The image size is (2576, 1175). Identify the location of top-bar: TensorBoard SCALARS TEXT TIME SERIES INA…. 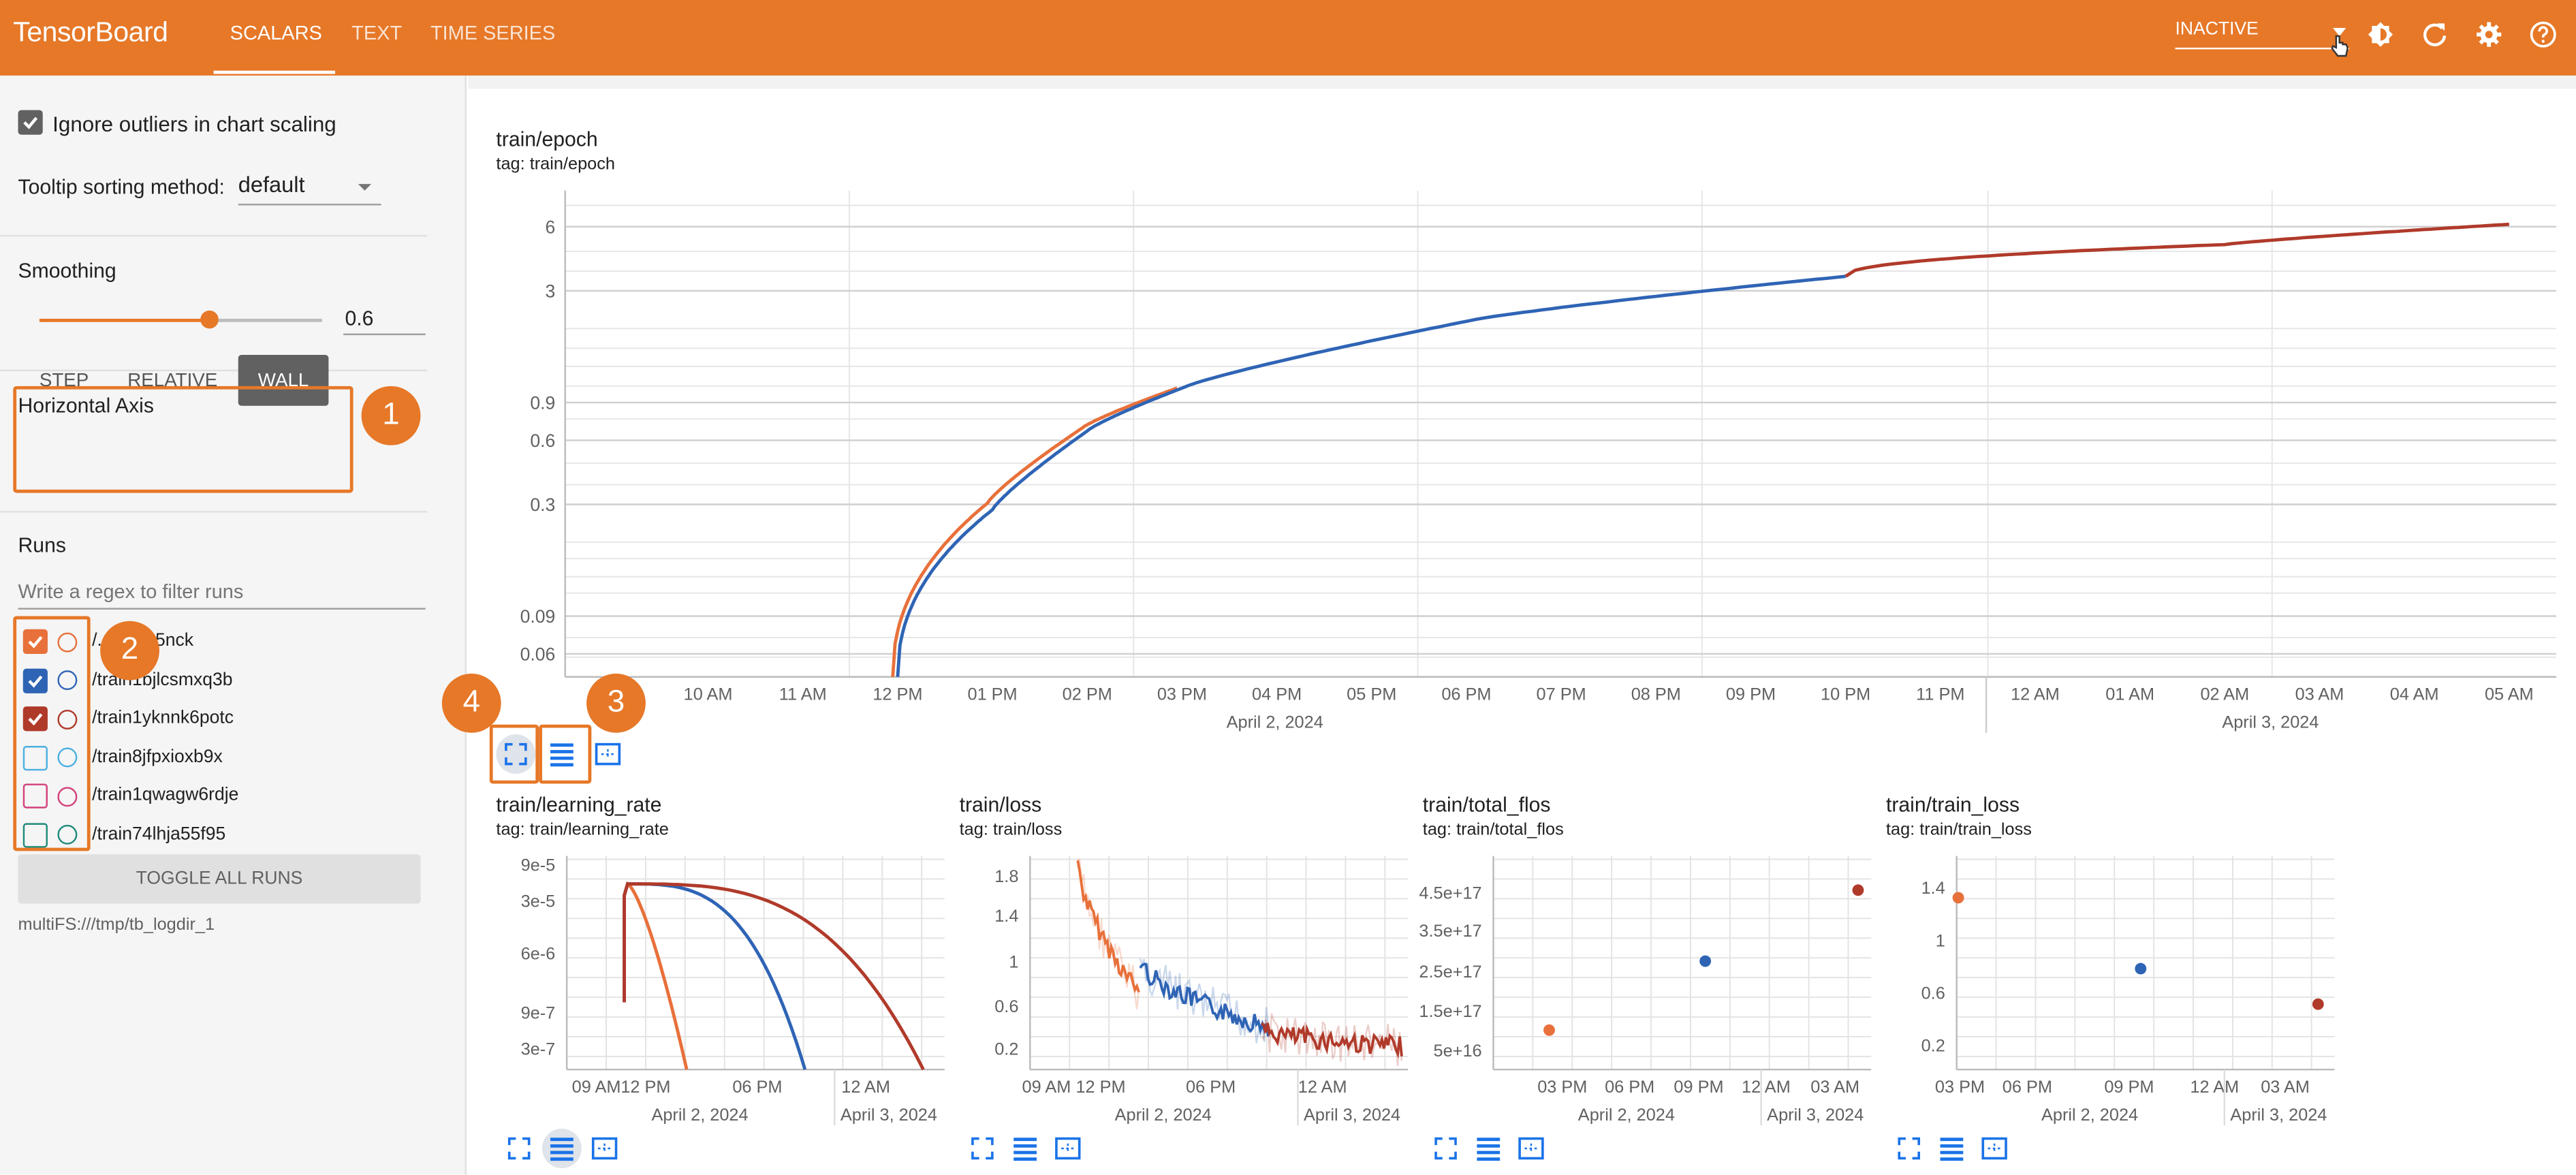
(1288, 38).